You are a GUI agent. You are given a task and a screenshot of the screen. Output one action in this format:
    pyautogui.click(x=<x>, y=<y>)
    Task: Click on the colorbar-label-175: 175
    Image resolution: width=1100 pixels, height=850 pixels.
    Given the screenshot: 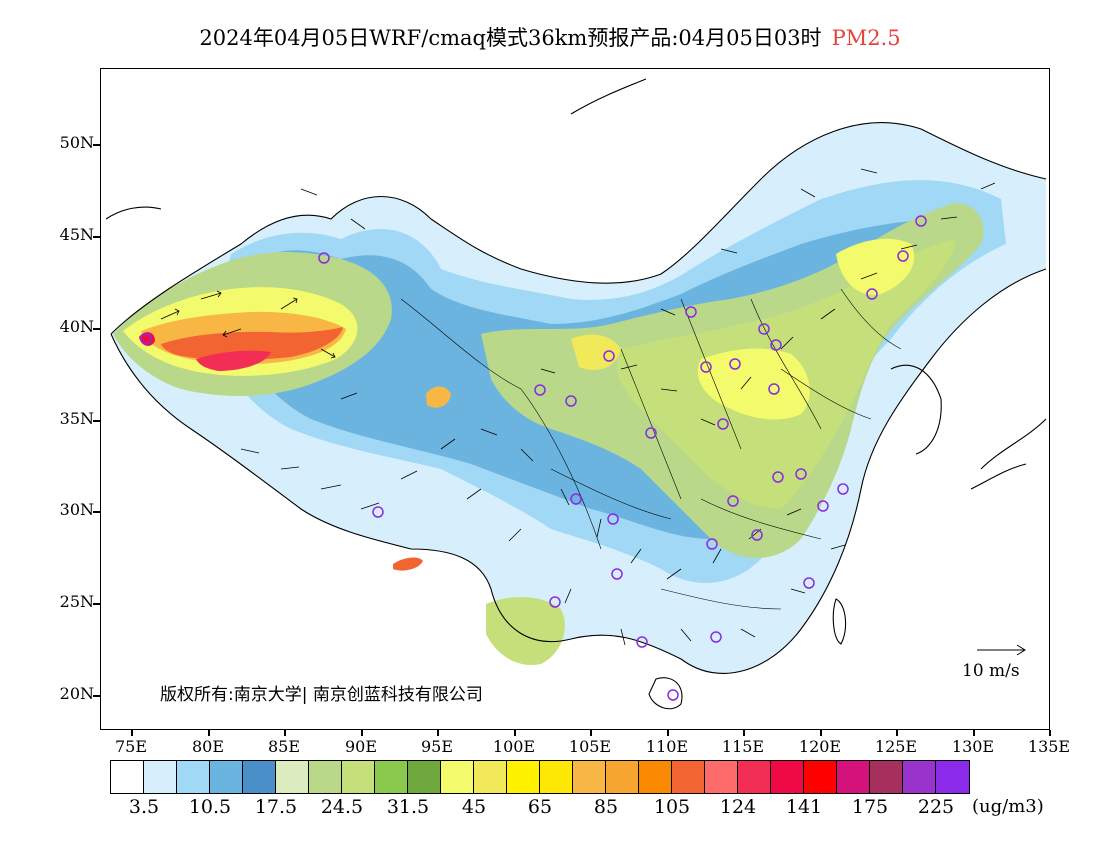 What is the action you would take?
    pyautogui.click(x=870, y=807)
    